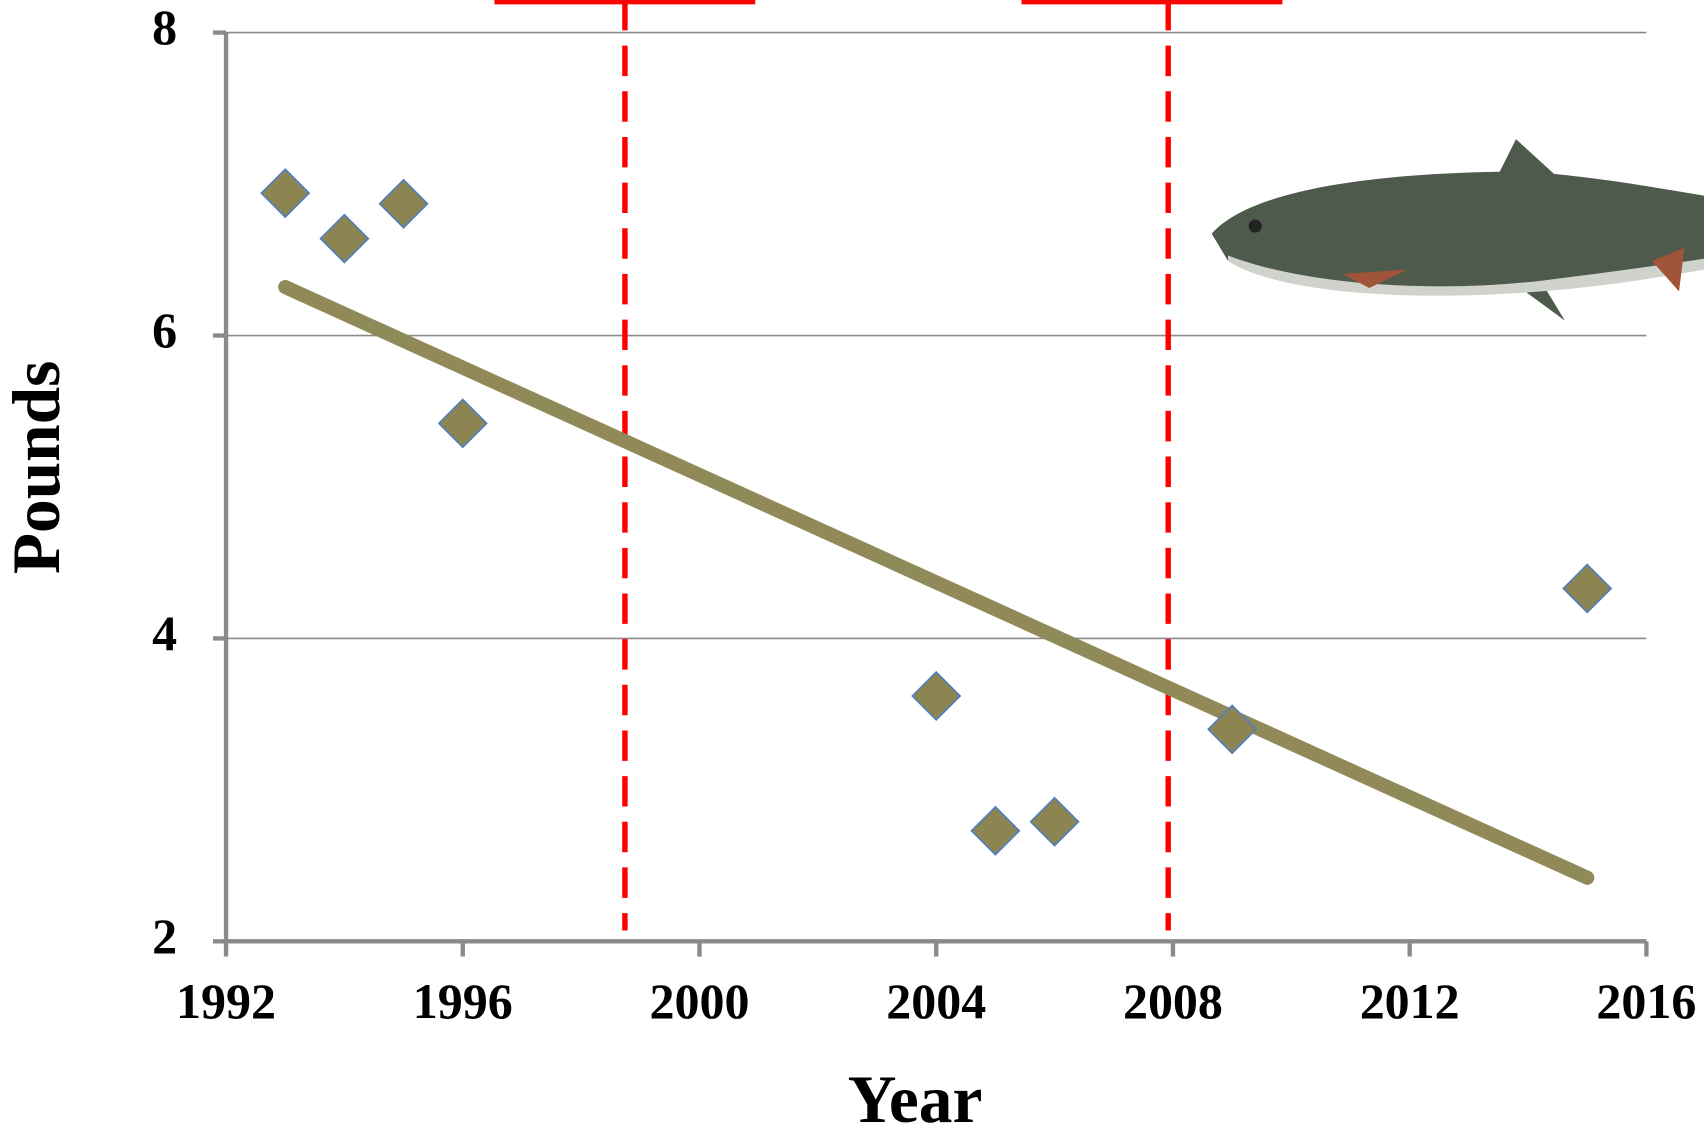 The height and width of the screenshot is (1137, 1704). What do you see at coordinates (164, 936) in the screenshot?
I see `y-tick-label: 2` at bounding box center [164, 936].